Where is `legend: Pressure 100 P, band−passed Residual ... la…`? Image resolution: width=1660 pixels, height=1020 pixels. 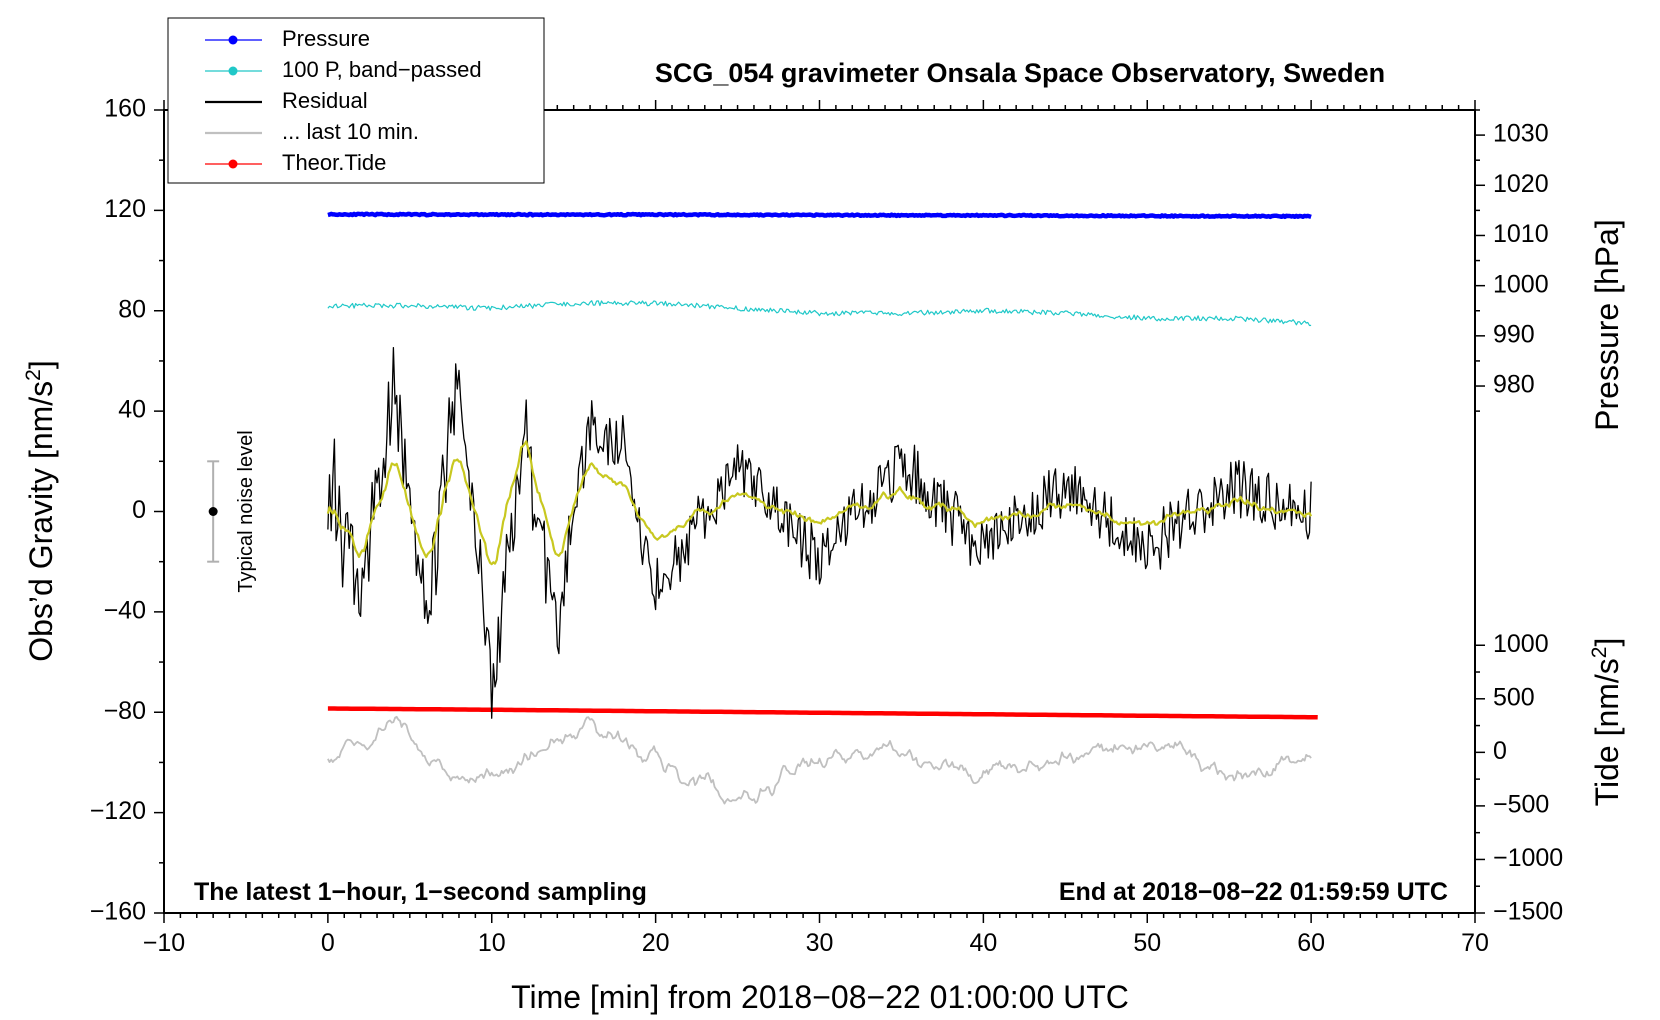 legend: Pressure 100 P, band−passed Residual ... la… is located at coordinates (356, 100).